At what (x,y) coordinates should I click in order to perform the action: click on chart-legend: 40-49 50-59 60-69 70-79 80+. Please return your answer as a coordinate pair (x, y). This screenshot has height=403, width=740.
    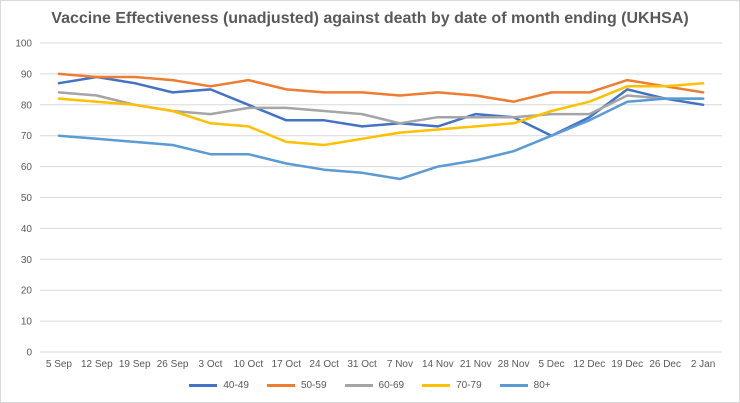
    Looking at the image, I should click on (370, 385).